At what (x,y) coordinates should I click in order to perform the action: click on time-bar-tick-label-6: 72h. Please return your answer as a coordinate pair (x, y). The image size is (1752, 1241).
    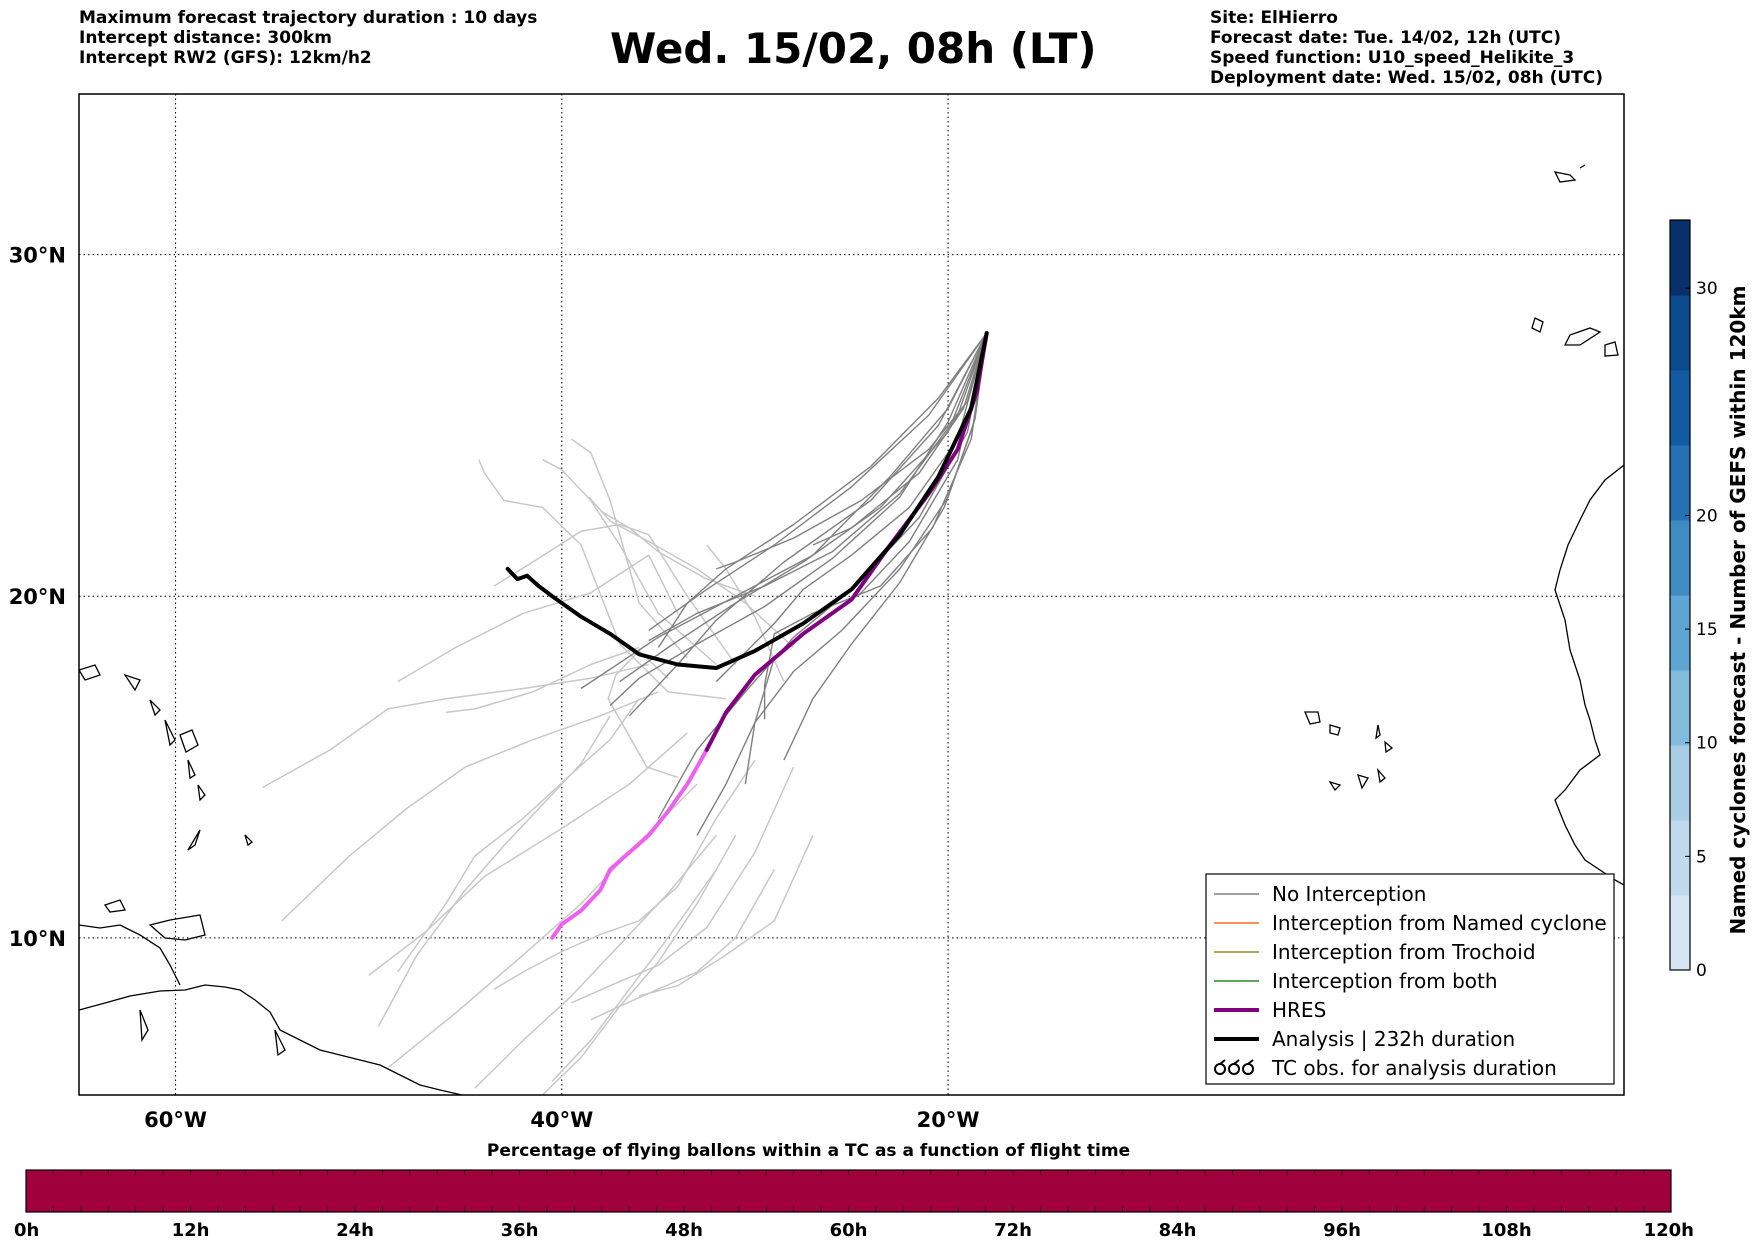
    Looking at the image, I should click on (1013, 1230).